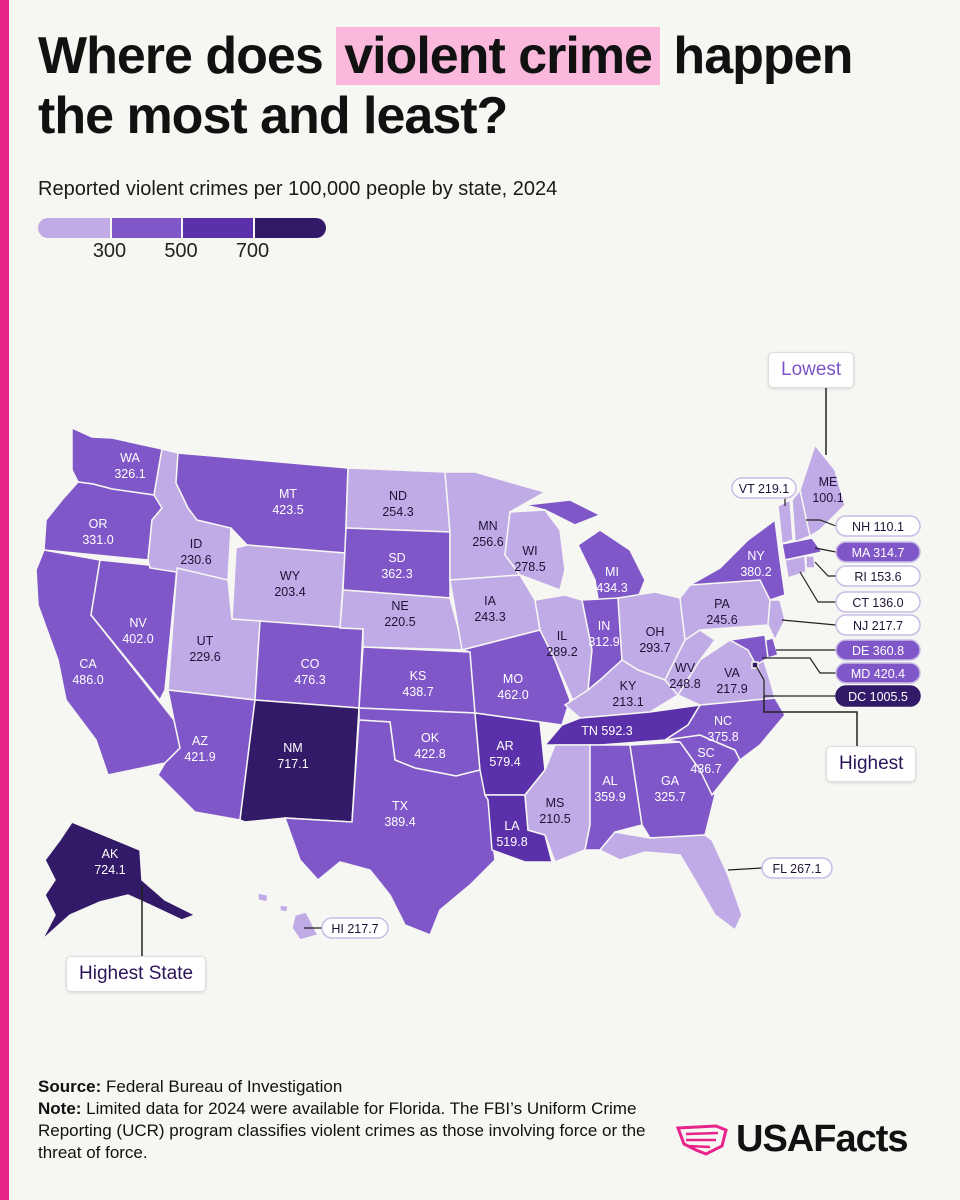 The width and height of the screenshot is (960, 1200). Describe the element at coordinates (109, 251) in the screenshot. I see `legend-tick-label: 300` at that location.